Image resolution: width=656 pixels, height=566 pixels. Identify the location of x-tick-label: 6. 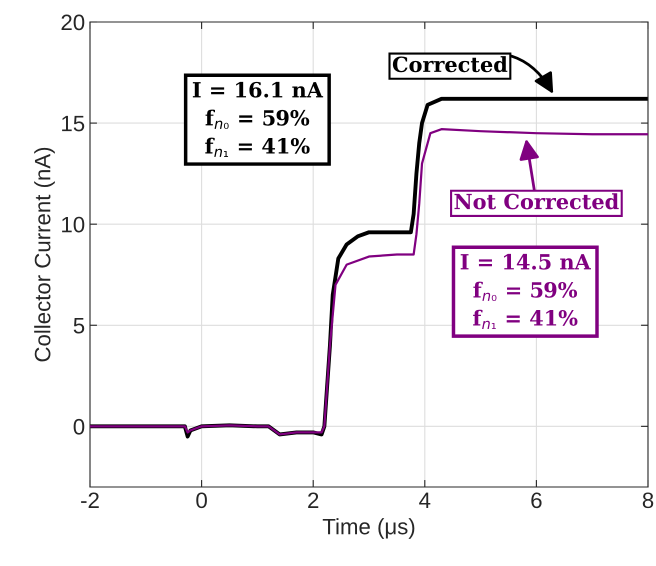
(536, 500).